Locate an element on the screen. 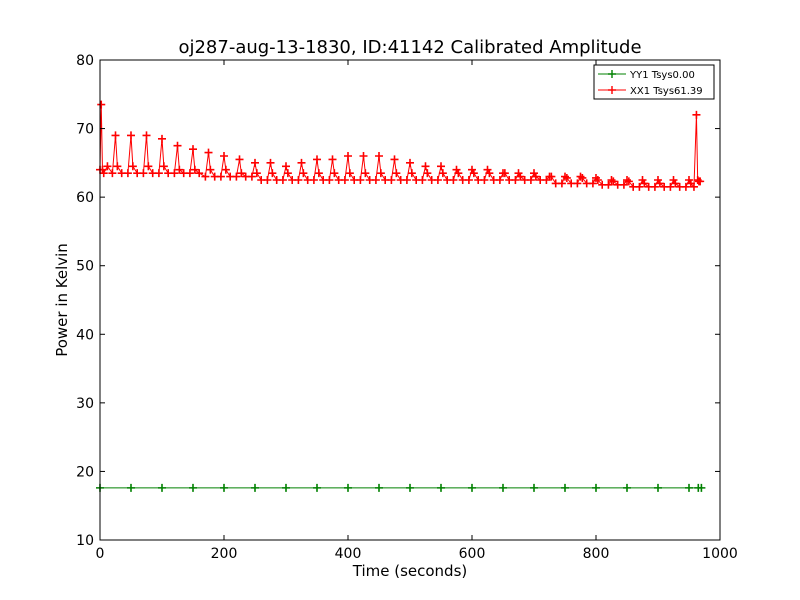 The image size is (800, 600). legend: YY1 Tsys0.00 XX1 Tsys61.39 is located at coordinates (654, 82).